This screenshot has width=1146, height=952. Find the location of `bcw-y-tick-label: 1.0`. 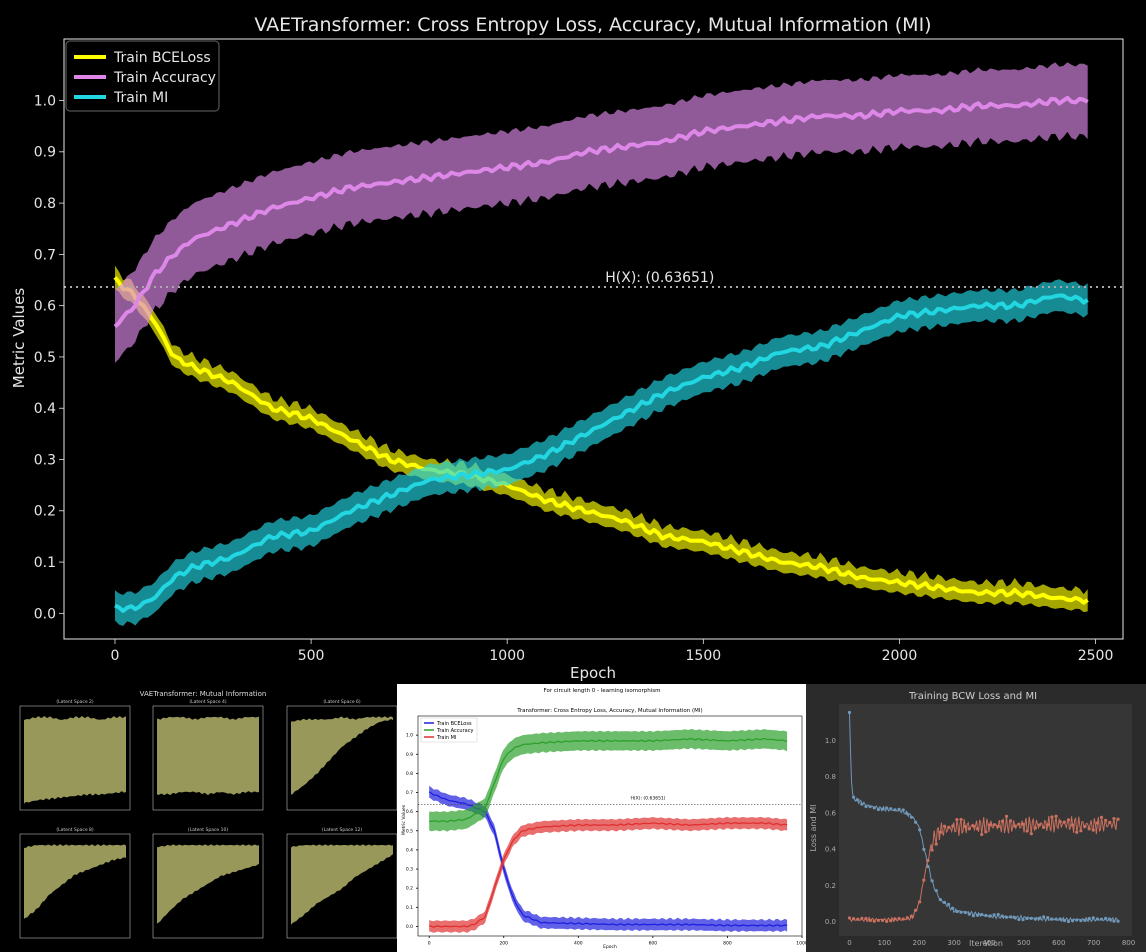

bcw-y-tick-label: 1.0 is located at coordinates (830, 741).